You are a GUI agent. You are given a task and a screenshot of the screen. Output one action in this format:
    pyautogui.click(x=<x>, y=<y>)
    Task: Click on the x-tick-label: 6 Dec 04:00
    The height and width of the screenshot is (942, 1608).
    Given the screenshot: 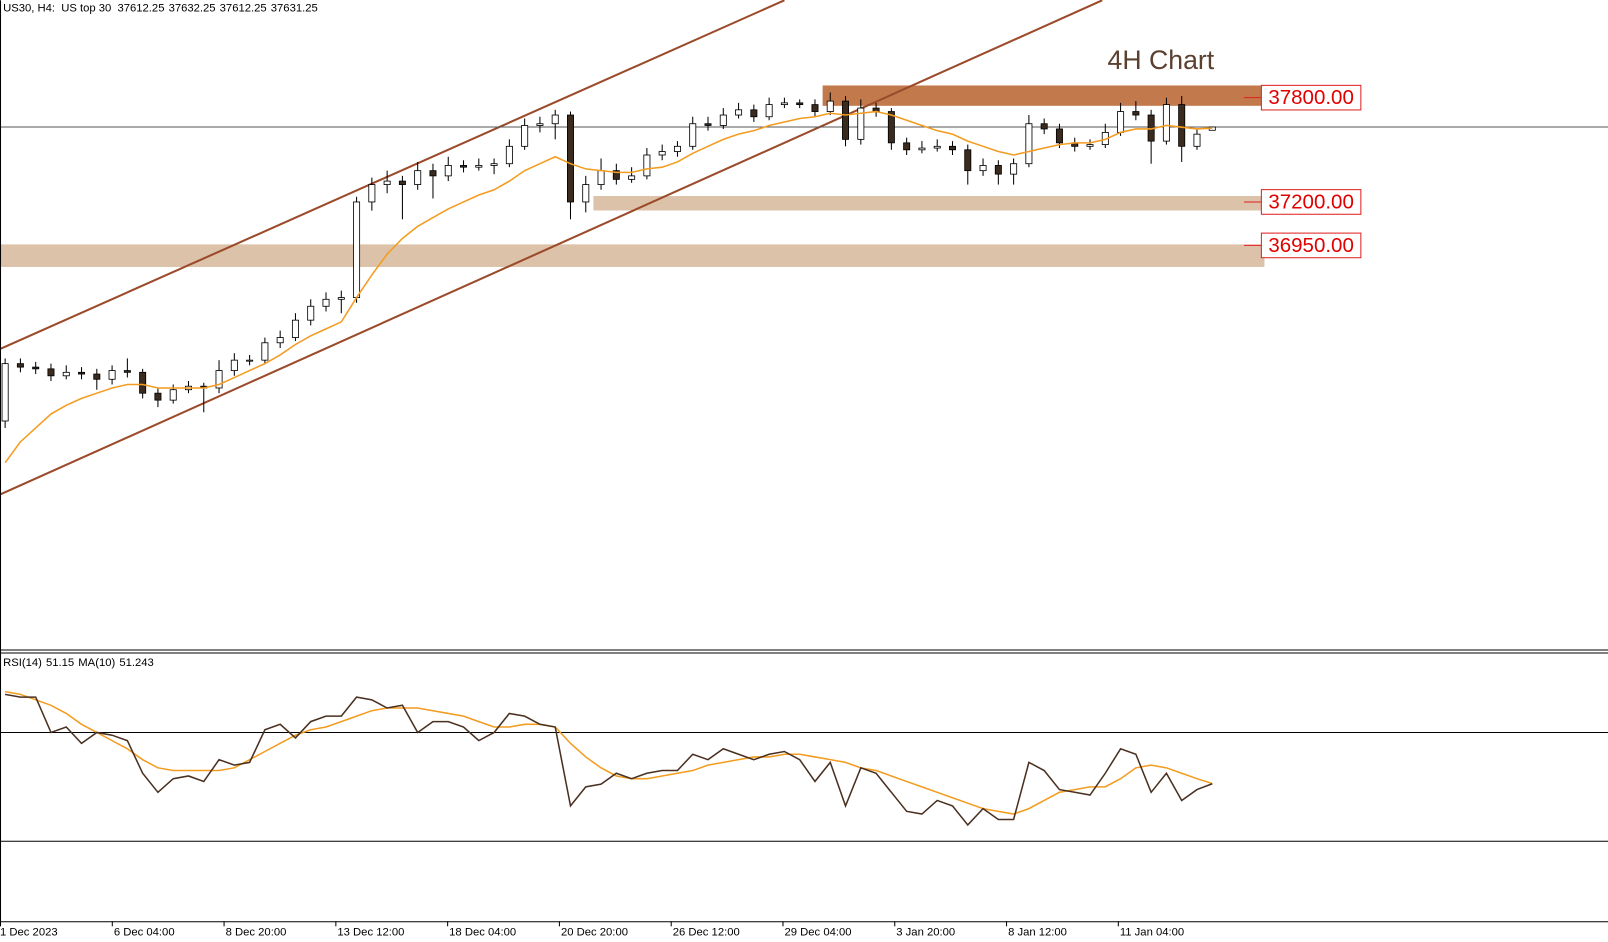 What is the action you would take?
    pyautogui.click(x=144, y=932)
    